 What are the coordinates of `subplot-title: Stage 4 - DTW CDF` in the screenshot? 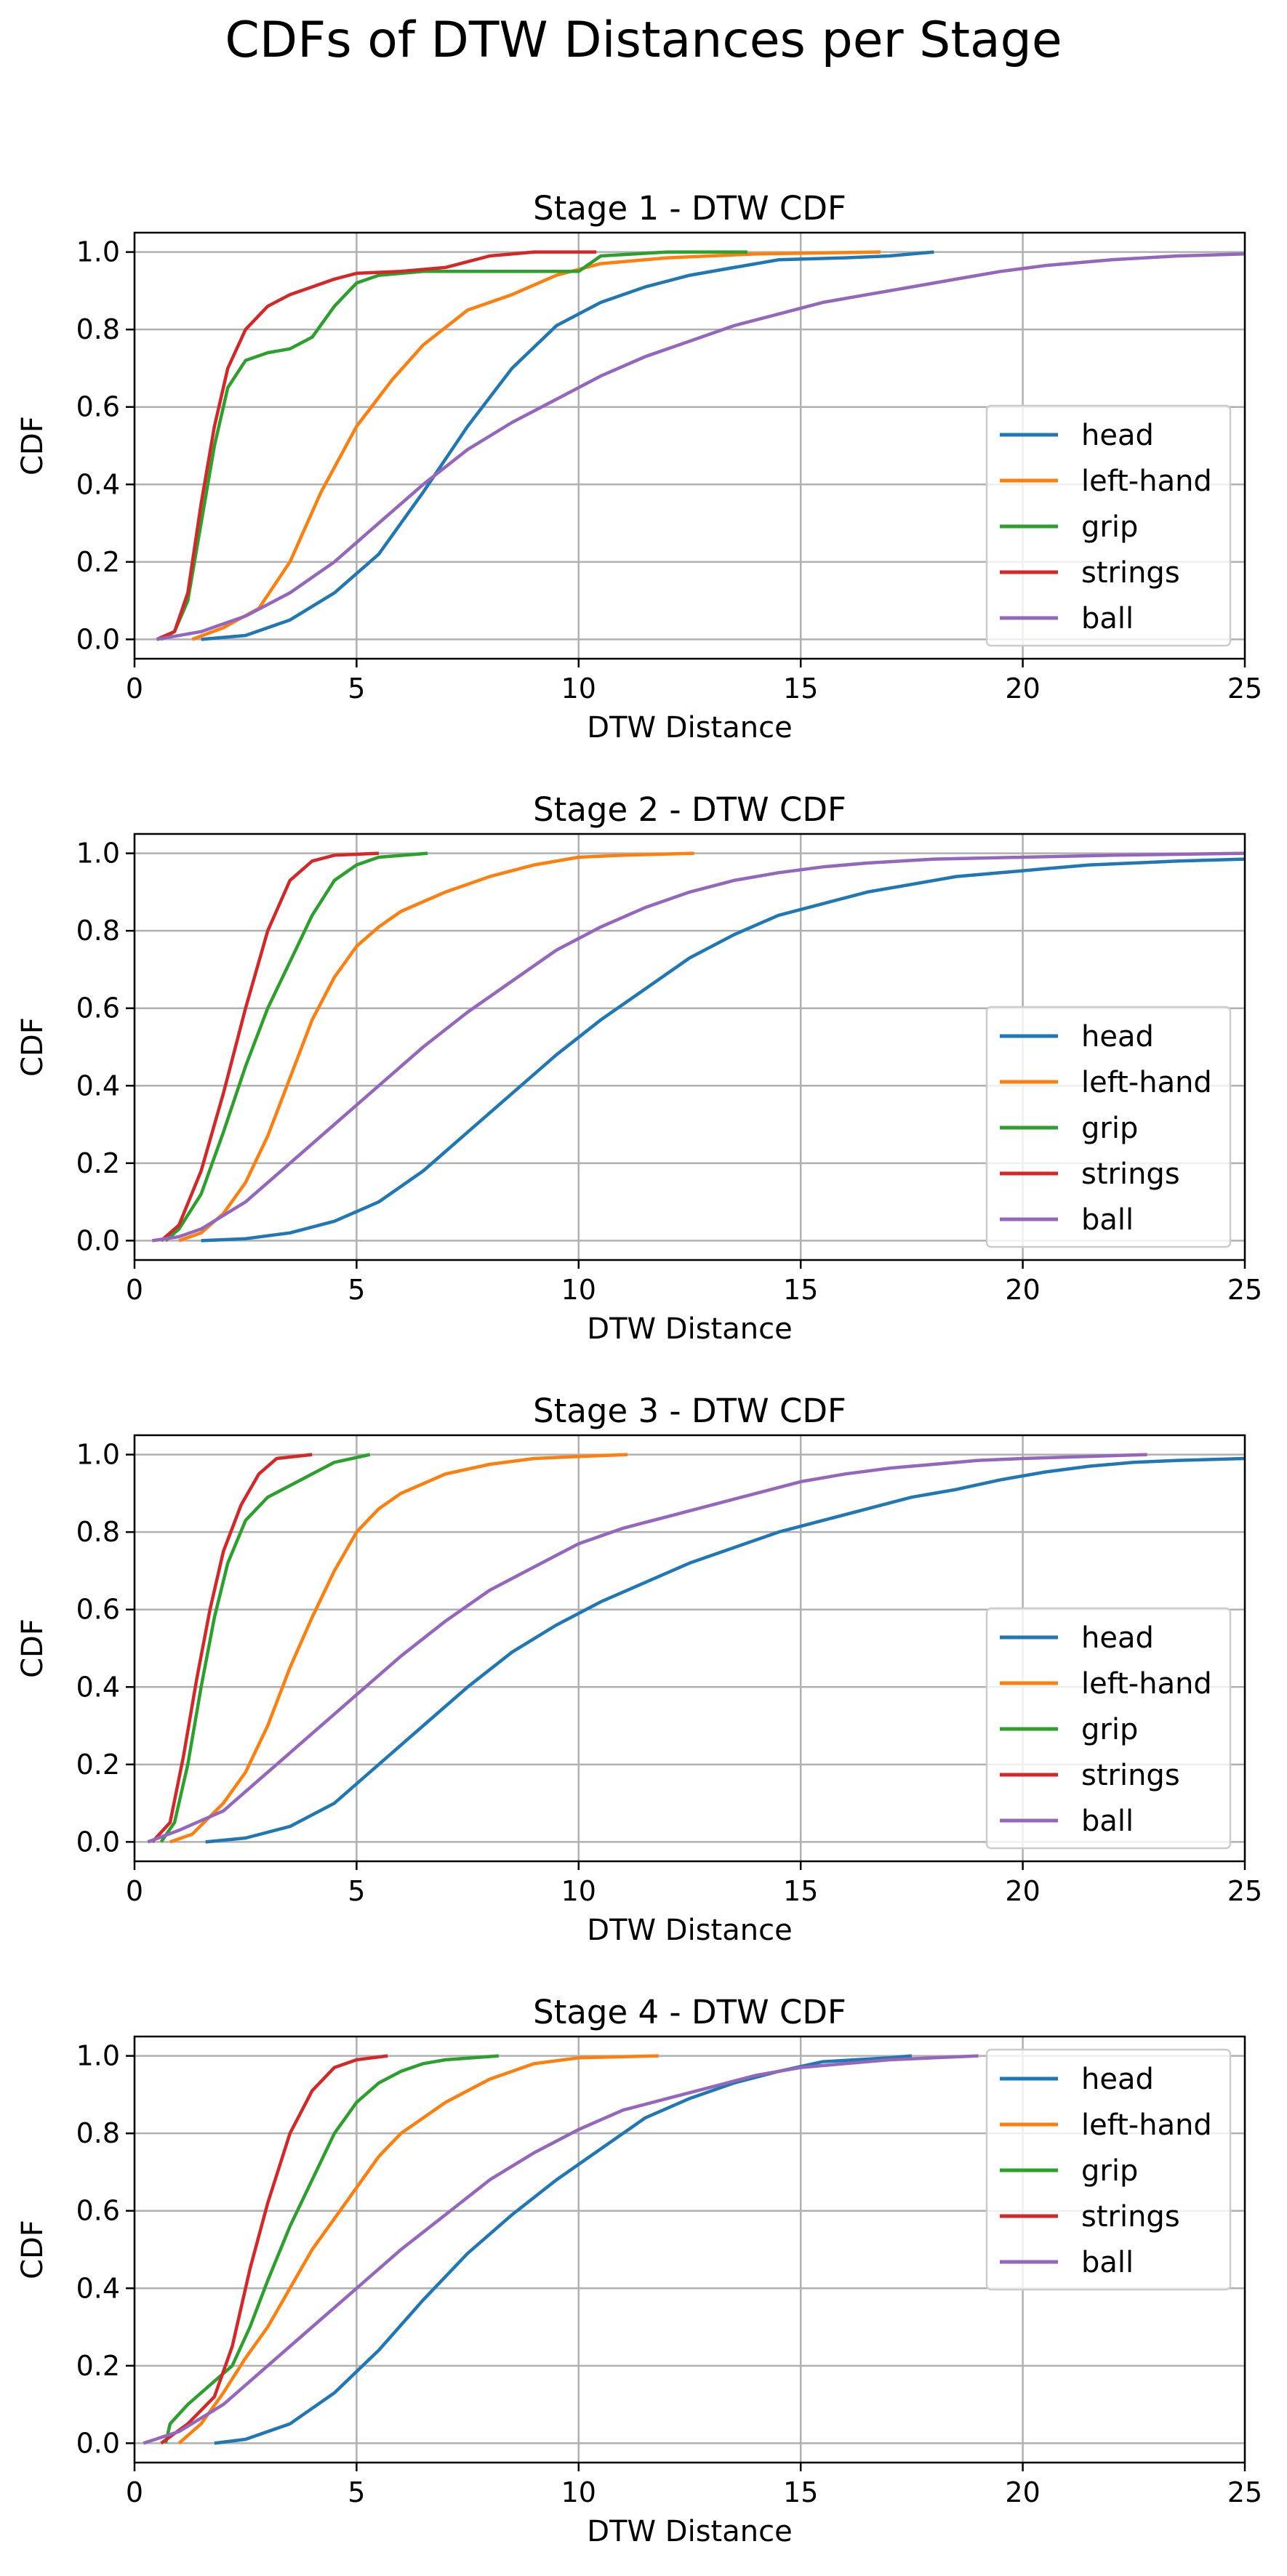 It's located at (689, 2012).